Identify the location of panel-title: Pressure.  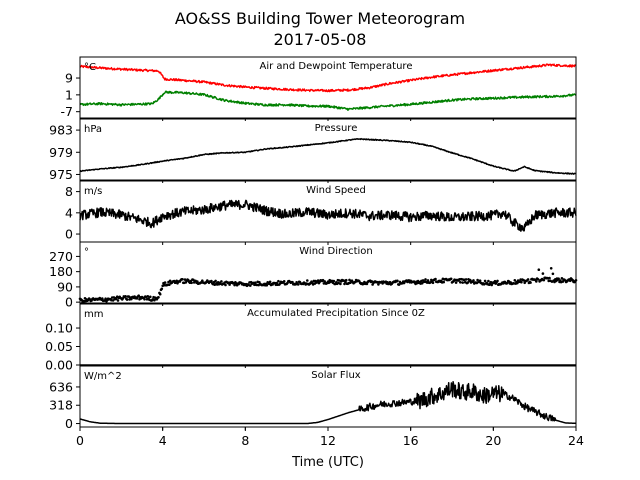
(336, 128).